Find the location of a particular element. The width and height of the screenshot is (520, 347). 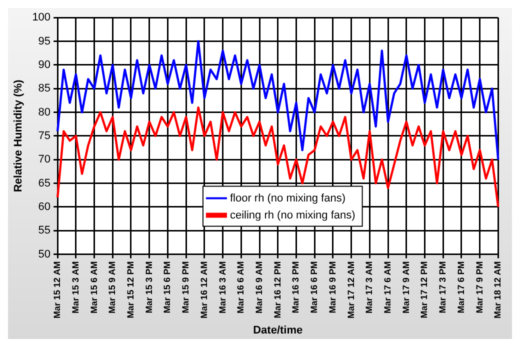

x-tick-label: Mar 16 6 AM is located at coordinates (241, 287).